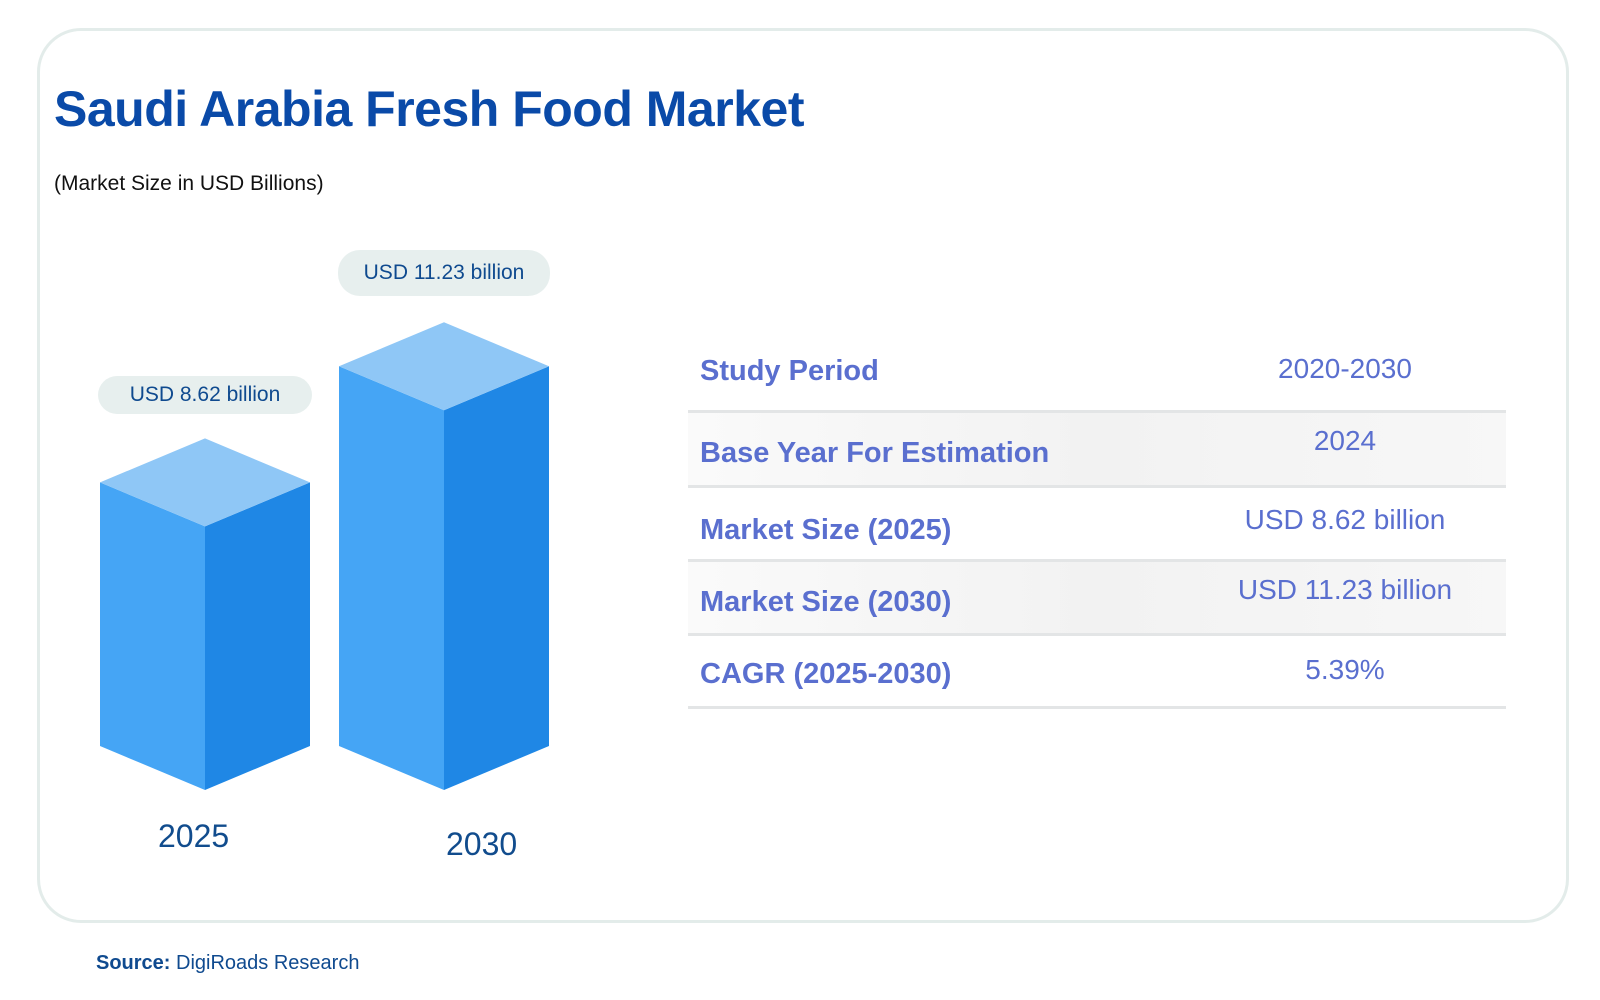 The image size is (1600, 1000). I want to click on bar-2025, so click(205, 614).